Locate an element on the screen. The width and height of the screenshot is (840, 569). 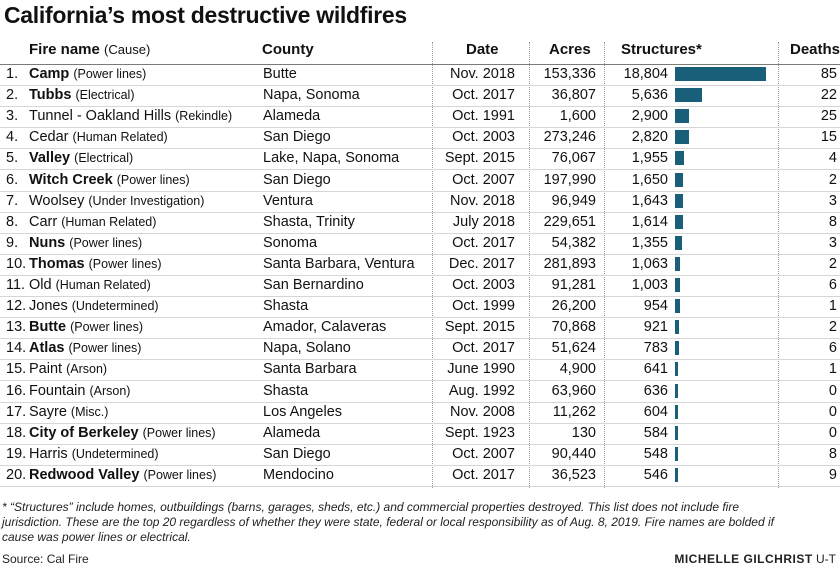
header-deaths: Deaths is located at coordinates (815, 49).